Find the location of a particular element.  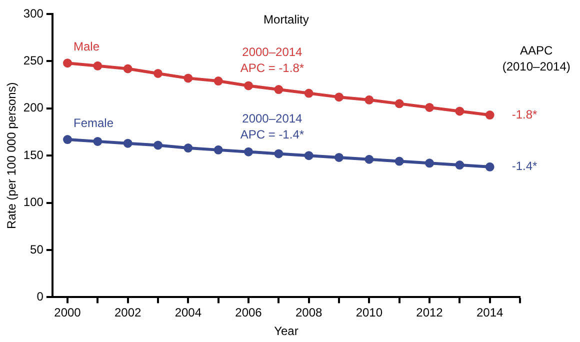

x-tick-label: 2006 is located at coordinates (248, 313).